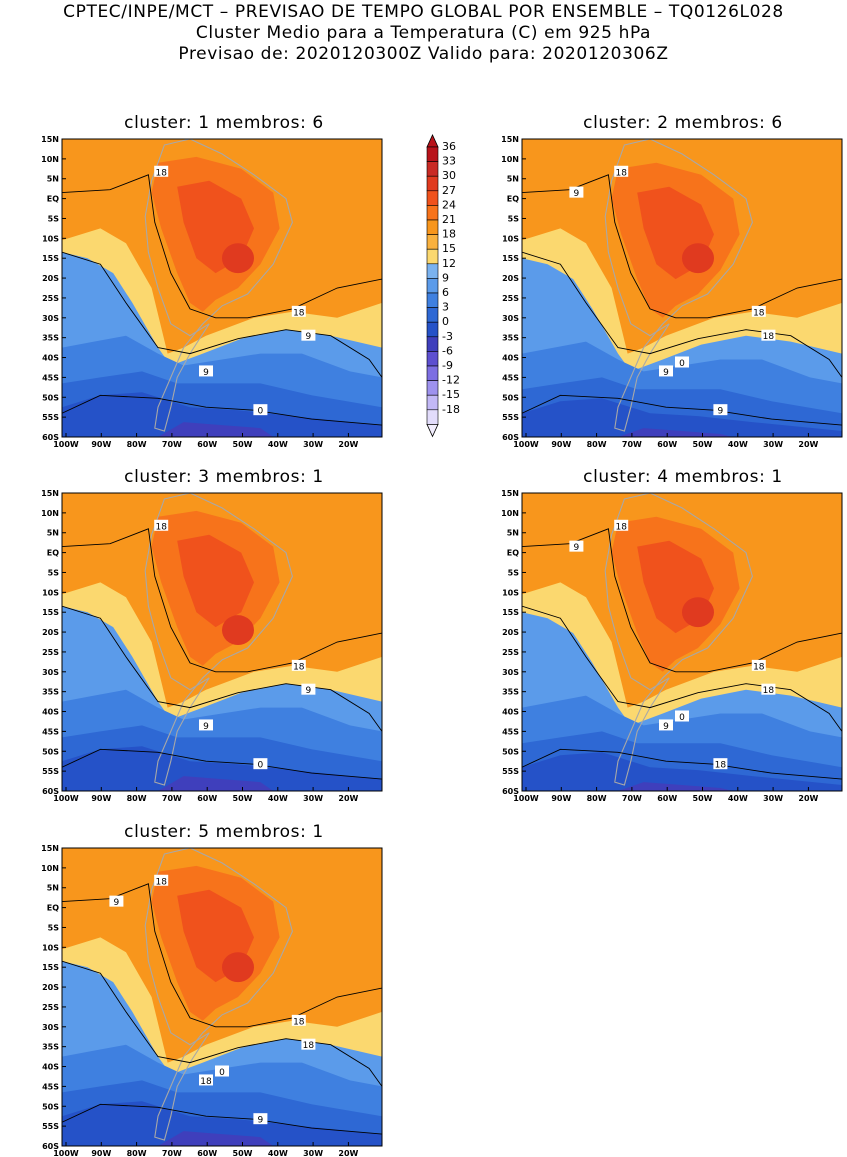 The width and height of the screenshot is (847, 1157). I want to click on colorbar-label: 30, so click(449, 175).